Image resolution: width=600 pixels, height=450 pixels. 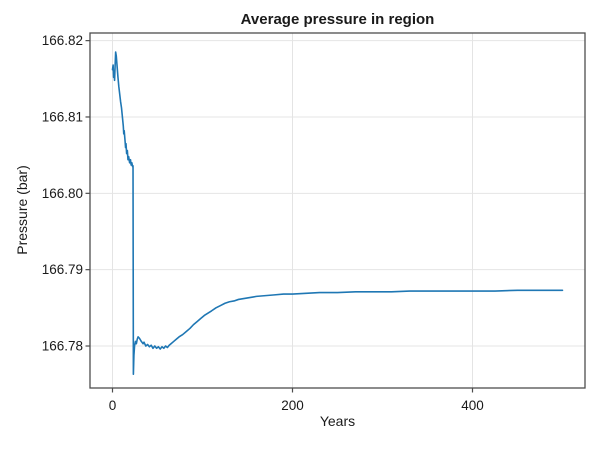 I want to click on x-tick-label: 0, so click(x=113, y=405).